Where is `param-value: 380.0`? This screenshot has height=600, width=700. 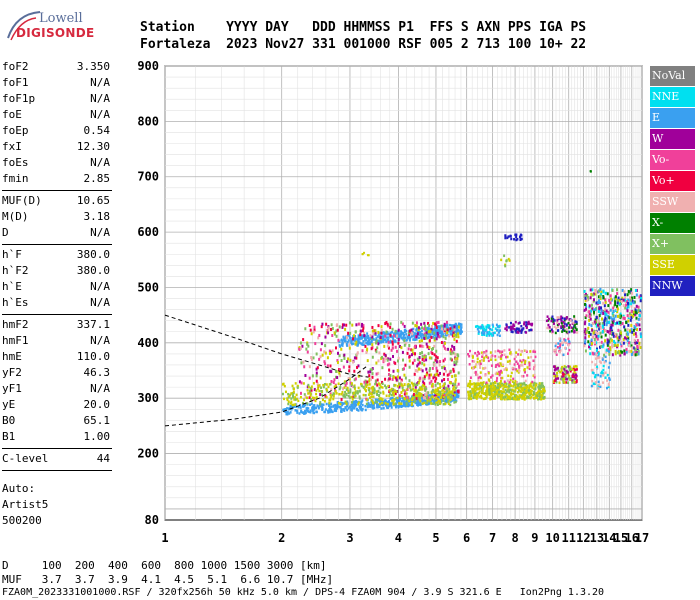
param-value: 380.0 is located at coordinates (93, 254).